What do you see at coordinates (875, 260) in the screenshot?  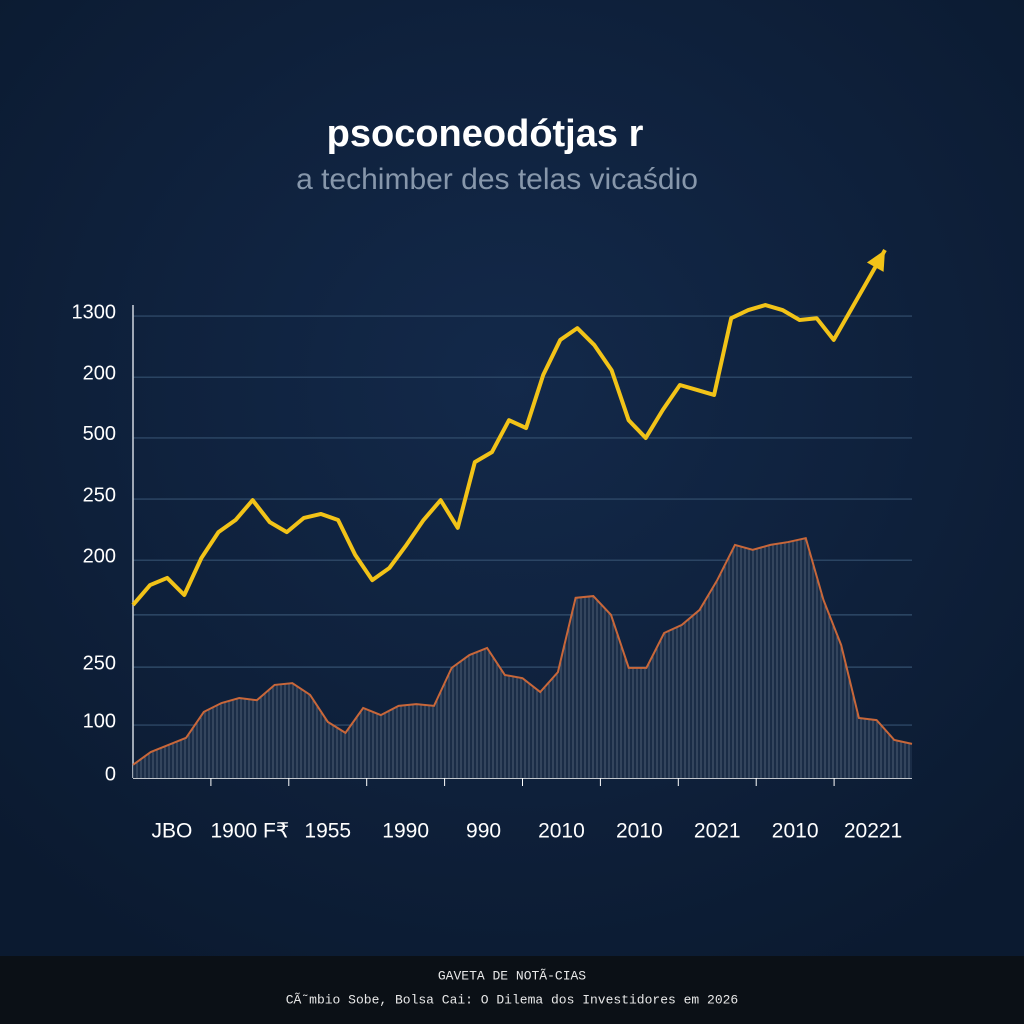 I see `arrow-head` at bounding box center [875, 260].